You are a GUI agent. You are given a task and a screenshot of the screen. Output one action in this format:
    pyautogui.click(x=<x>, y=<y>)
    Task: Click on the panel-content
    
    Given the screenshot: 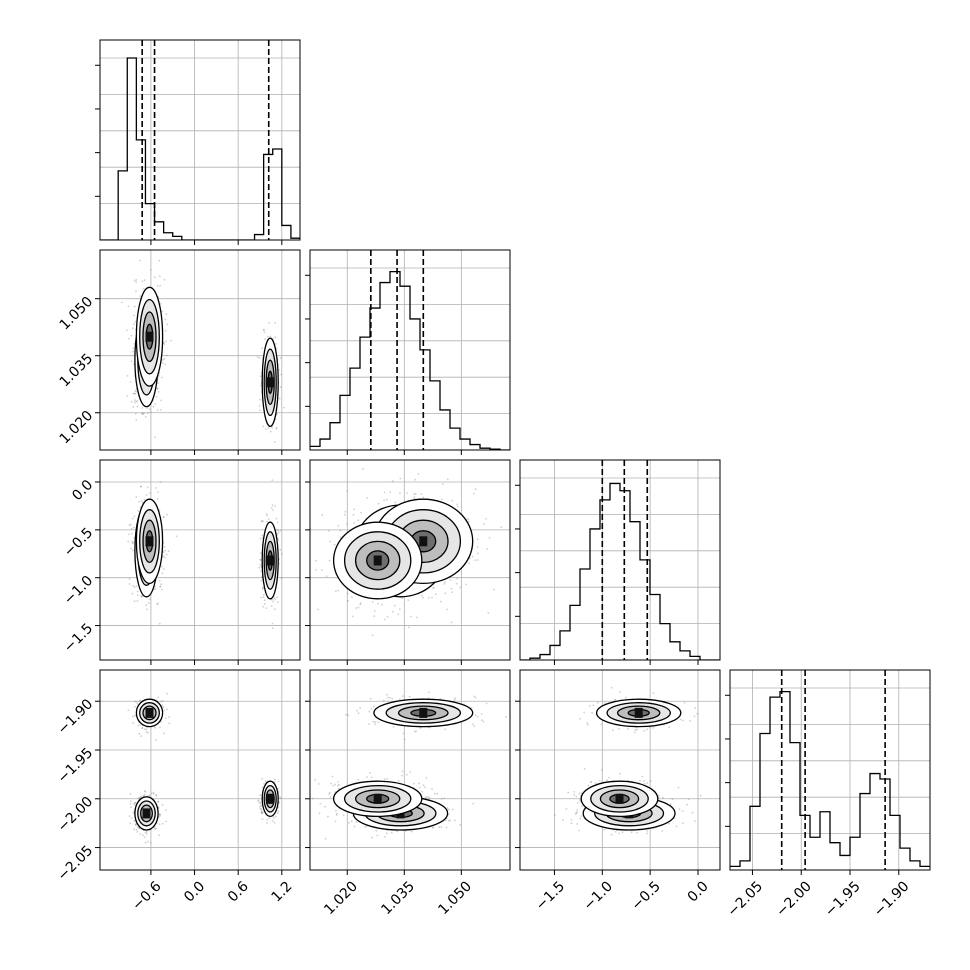 What is the action you would take?
    pyautogui.click(x=620, y=560)
    